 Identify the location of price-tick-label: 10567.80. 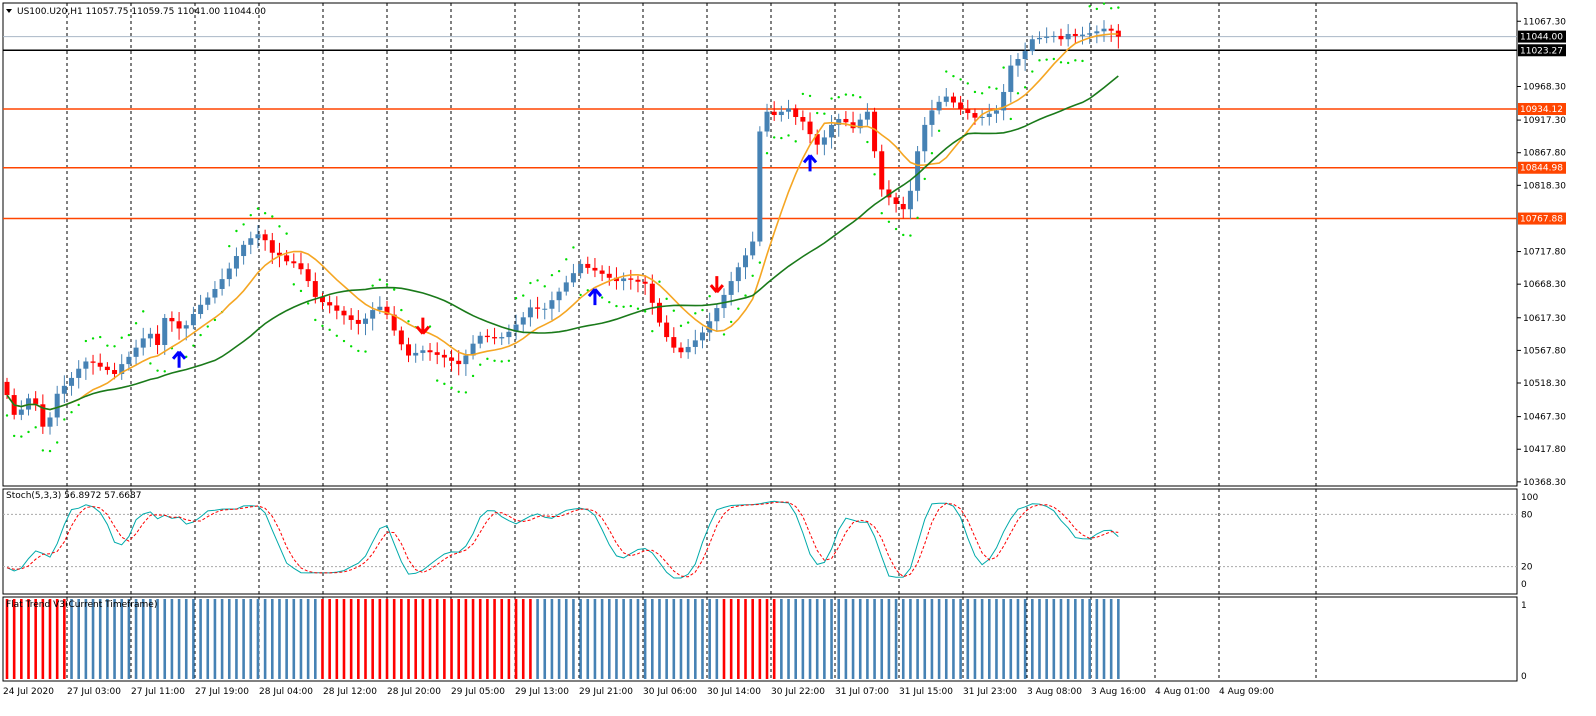
(1544, 351).